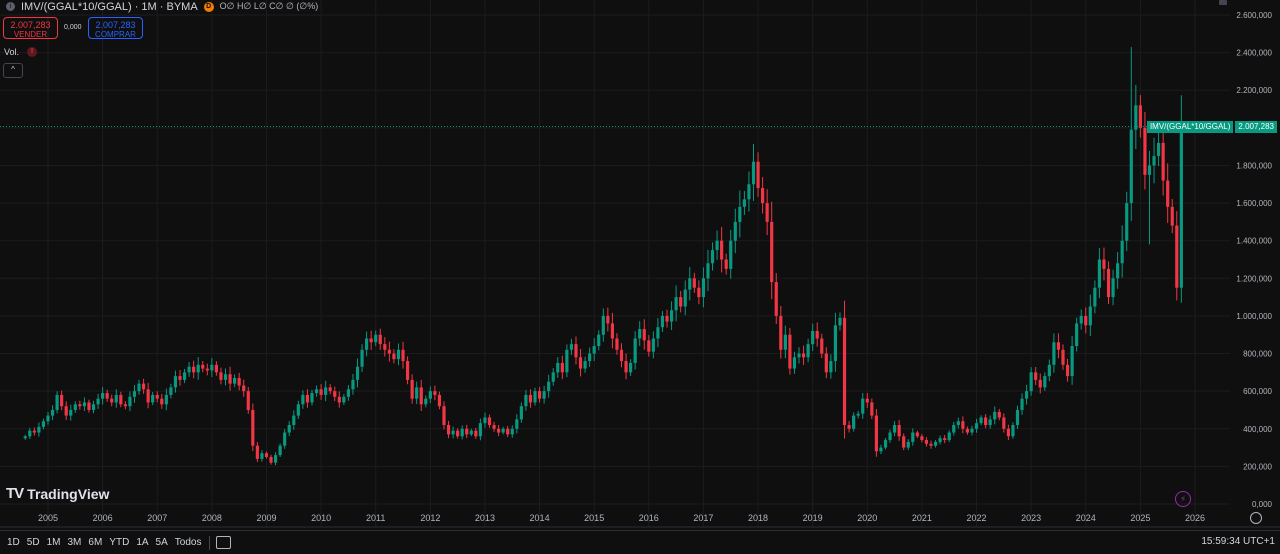 The image size is (1280, 554). What do you see at coordinates (33, 542) in the screenshot?
I see `timeframe-5d: 5D` at bounding box center [33, 542].